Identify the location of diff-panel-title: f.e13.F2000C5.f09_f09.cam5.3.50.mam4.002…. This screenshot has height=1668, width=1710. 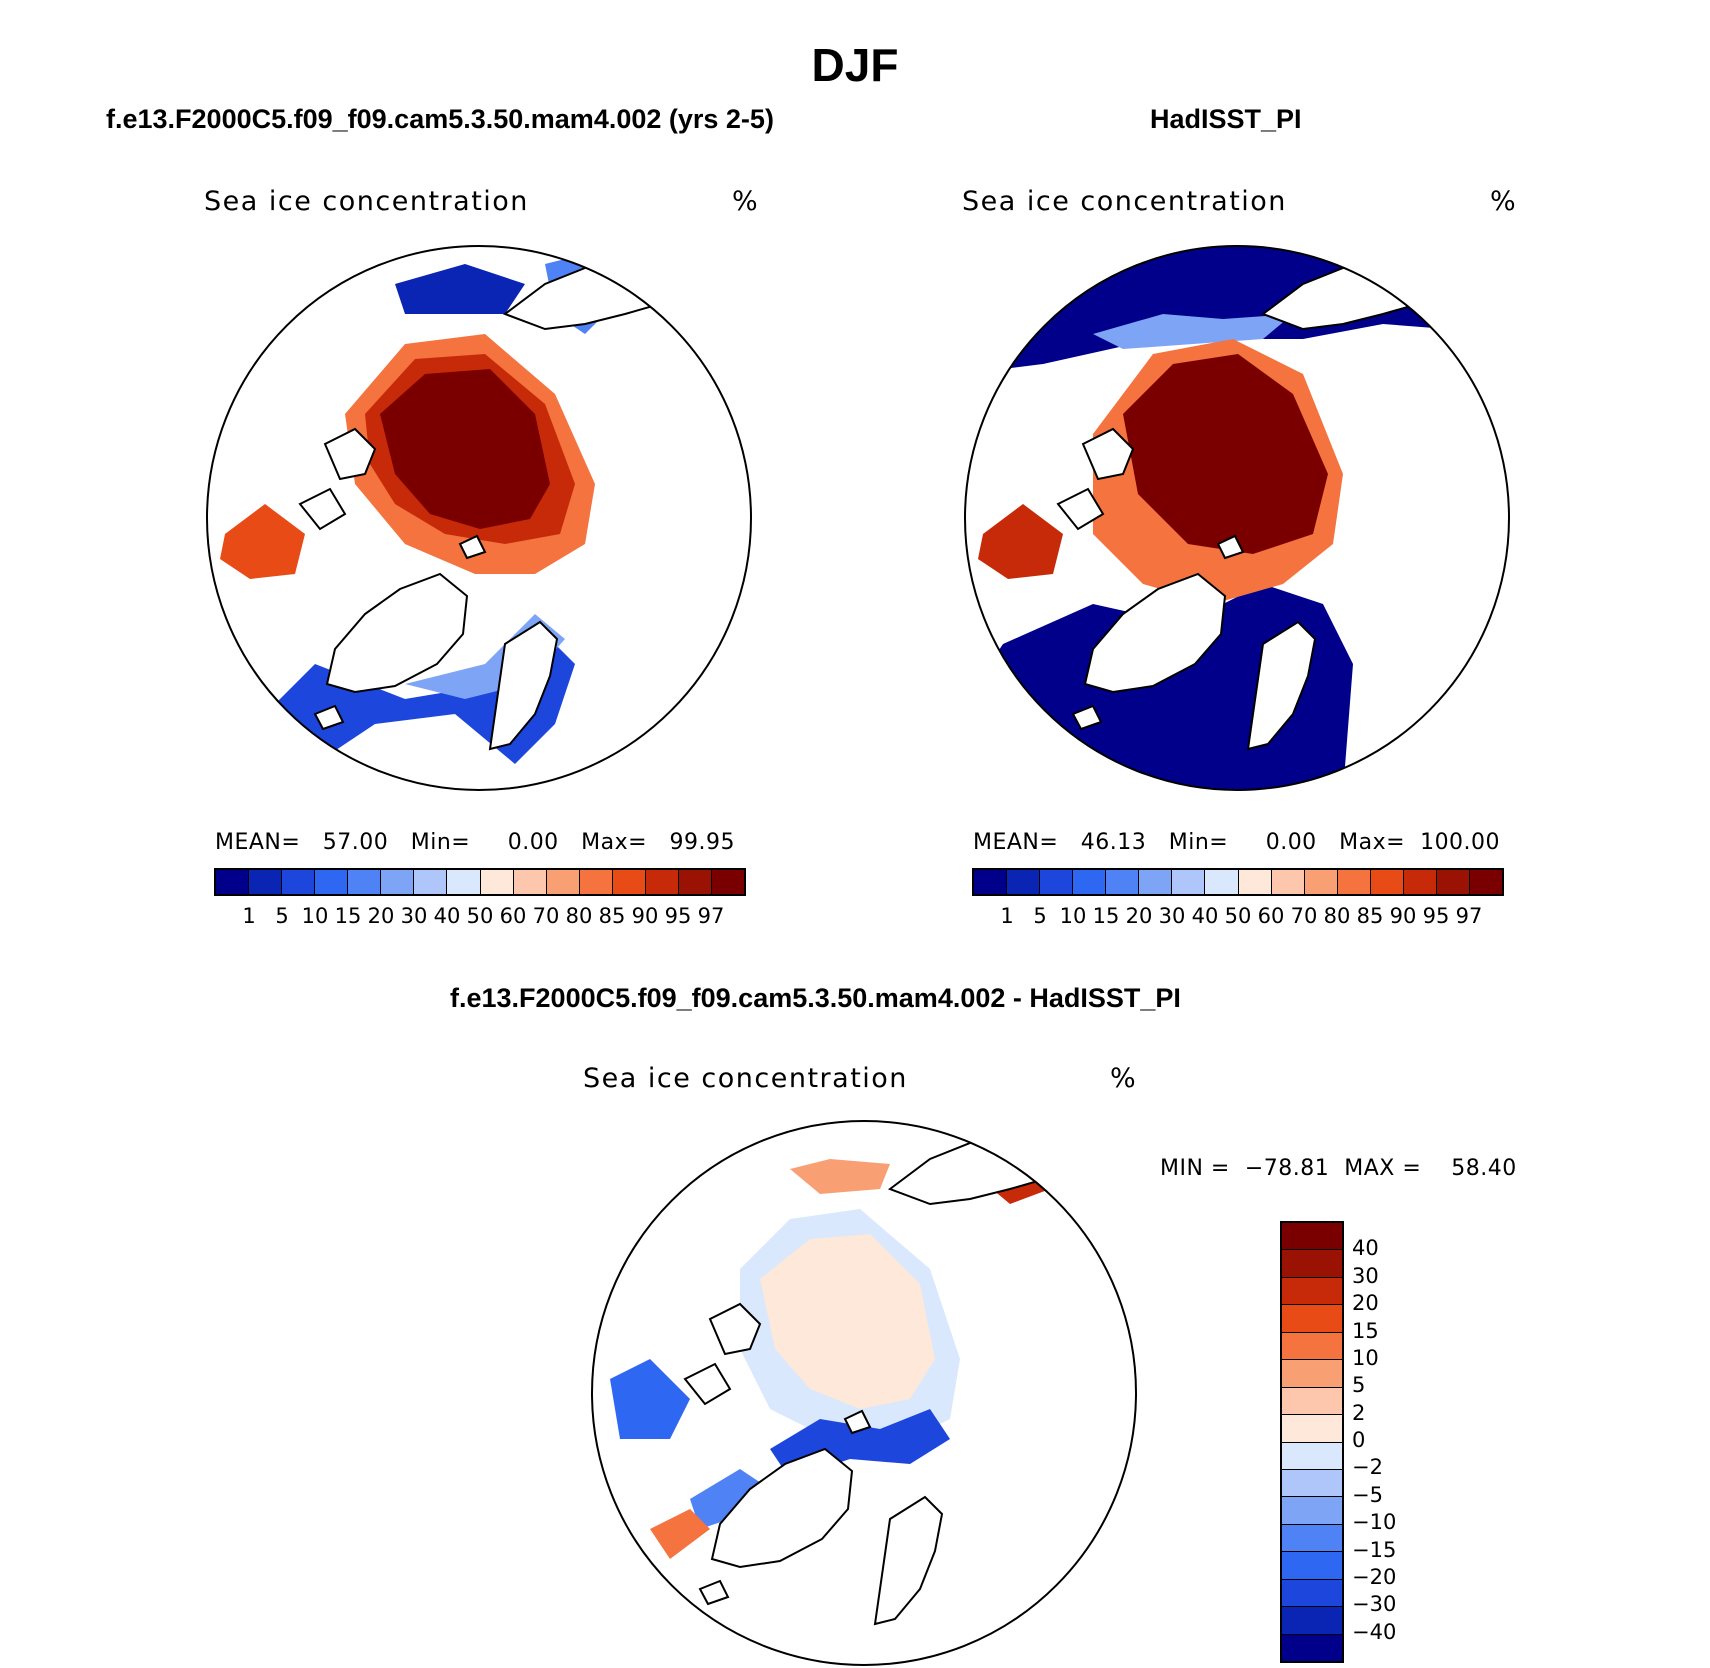
(815, 998).